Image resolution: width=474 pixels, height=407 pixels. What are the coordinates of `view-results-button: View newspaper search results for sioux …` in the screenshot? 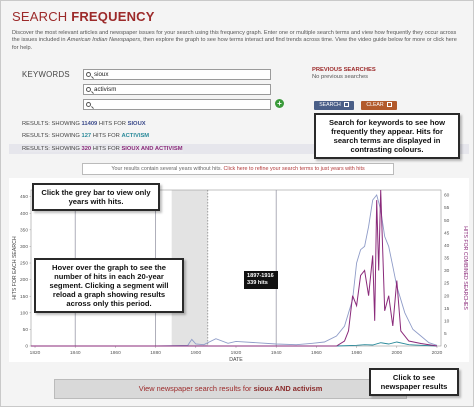 It's located at (230, 389).